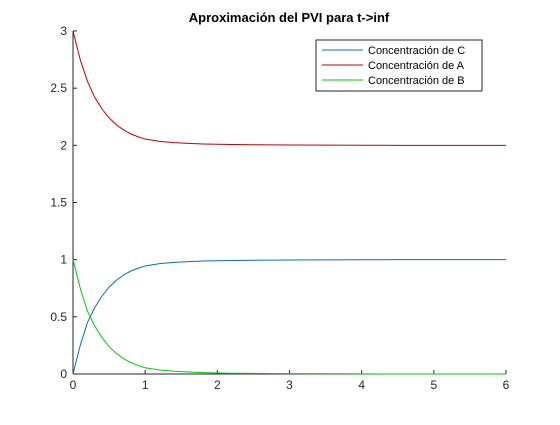 This screenshot has width=560, height=425. I want to click on legend-label: Concentración de B, so click(416, 81).